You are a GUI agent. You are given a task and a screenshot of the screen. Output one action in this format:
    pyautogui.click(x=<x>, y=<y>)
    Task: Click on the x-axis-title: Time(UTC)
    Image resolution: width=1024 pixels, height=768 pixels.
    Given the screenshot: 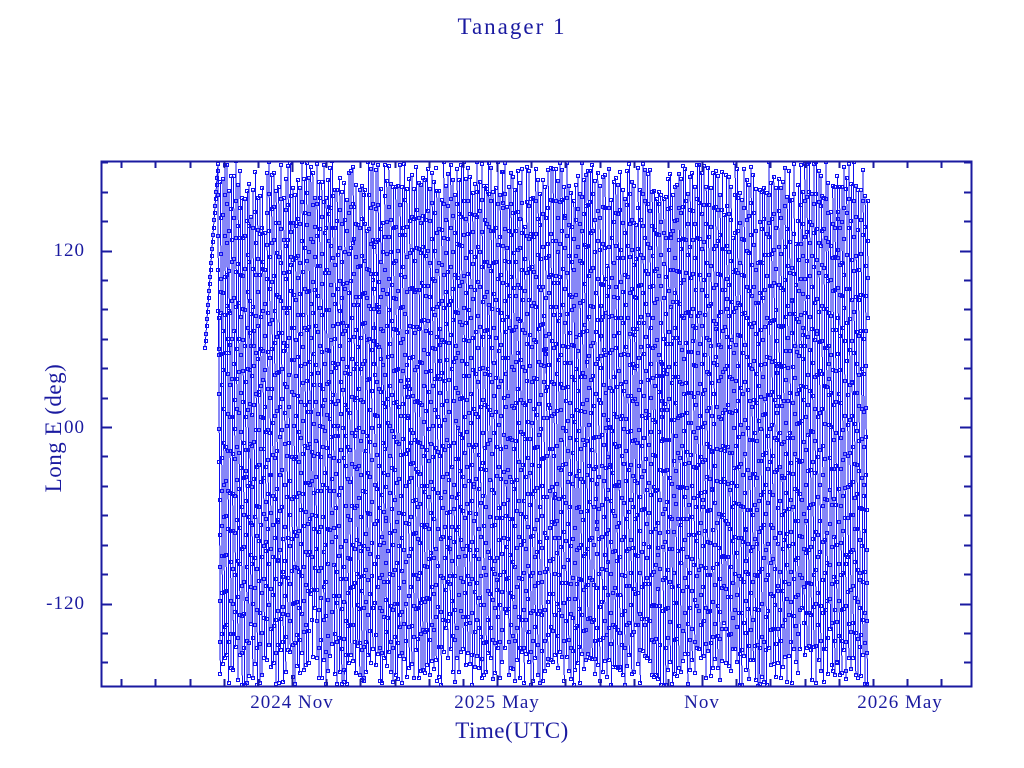 What is the action you would take?
    pyautogui.click(x=512, y=730)
    